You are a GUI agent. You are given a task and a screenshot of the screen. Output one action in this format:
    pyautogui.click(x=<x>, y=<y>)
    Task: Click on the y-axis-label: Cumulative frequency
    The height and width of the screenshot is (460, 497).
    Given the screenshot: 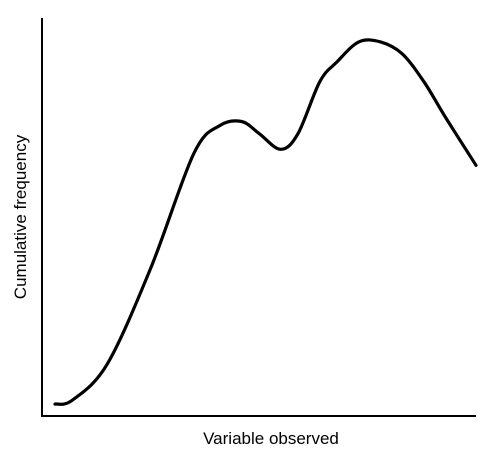 What is the action you would take?
    pyautogui.click(x=20, y=216)
    